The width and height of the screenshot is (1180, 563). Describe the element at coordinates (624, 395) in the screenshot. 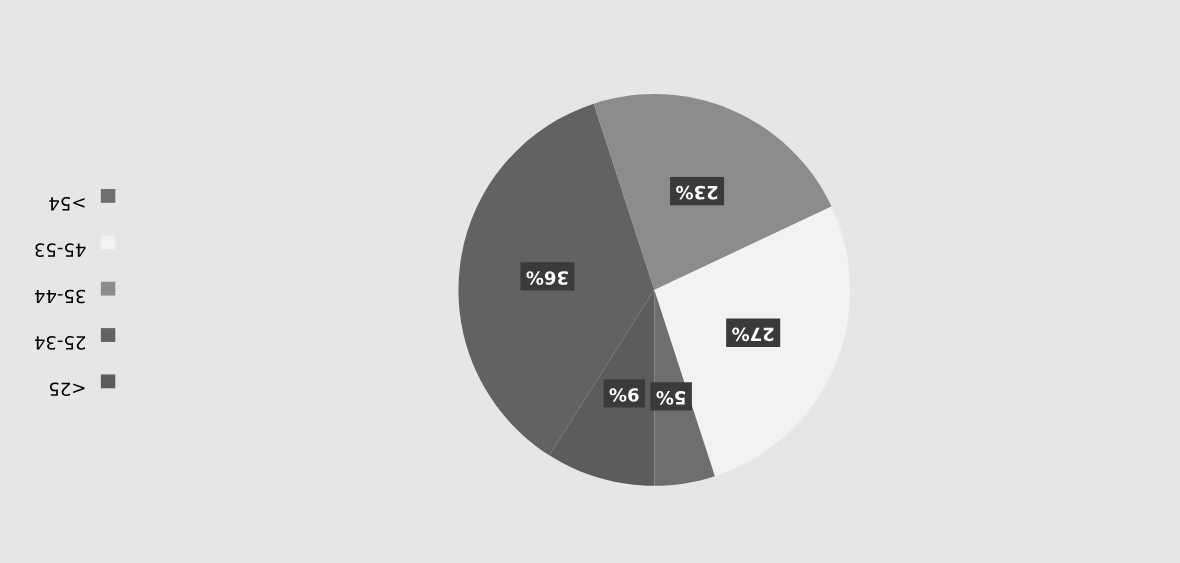

I see `data-label: 9%` at that location.